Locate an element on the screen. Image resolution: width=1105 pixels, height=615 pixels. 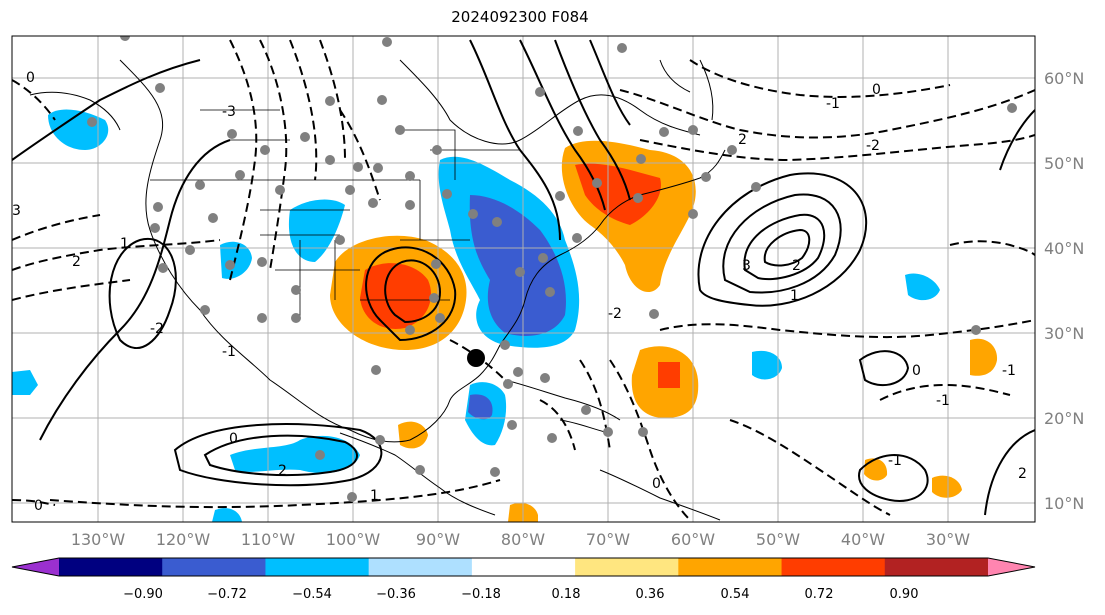
positive-anomaly-atlantic-core is located at coordinates (669, 375).